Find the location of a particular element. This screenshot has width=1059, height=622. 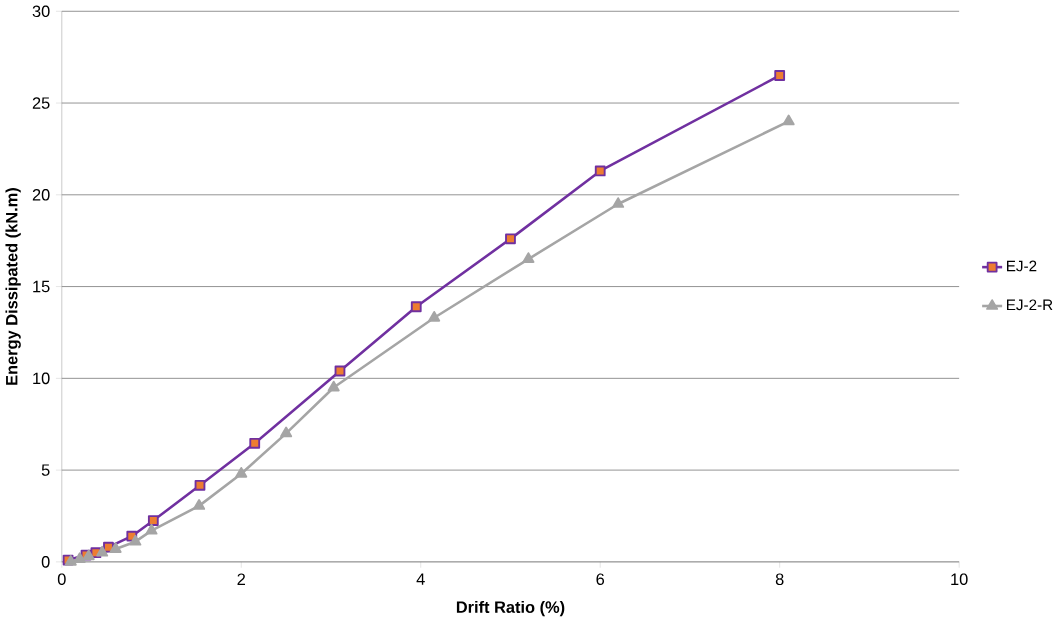

y-tick-label: 30 is located at coordinates (41, 11).